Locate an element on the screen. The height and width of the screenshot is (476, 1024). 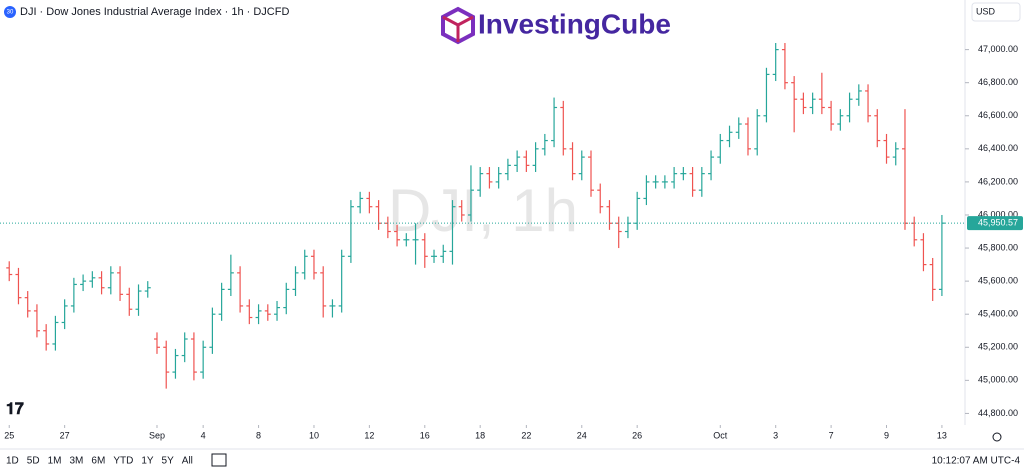
last-price-box is located at coordinates (995, 223).